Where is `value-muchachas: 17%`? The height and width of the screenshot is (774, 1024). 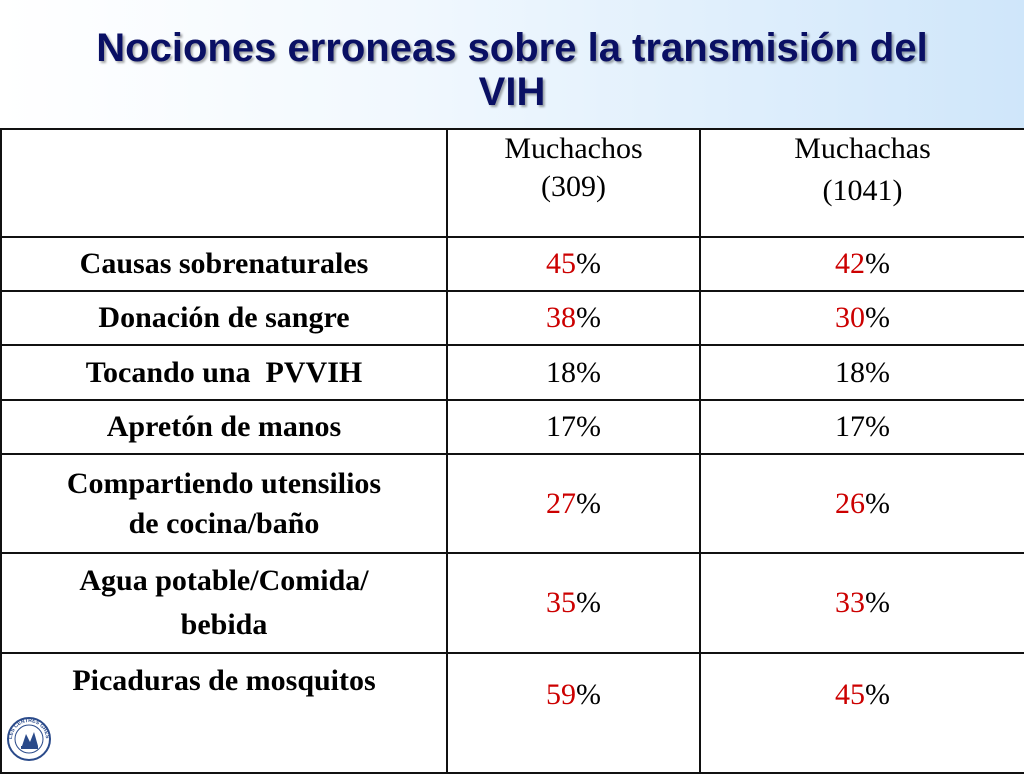 value-muchachas: 17% is located at coordinates (861, 427).